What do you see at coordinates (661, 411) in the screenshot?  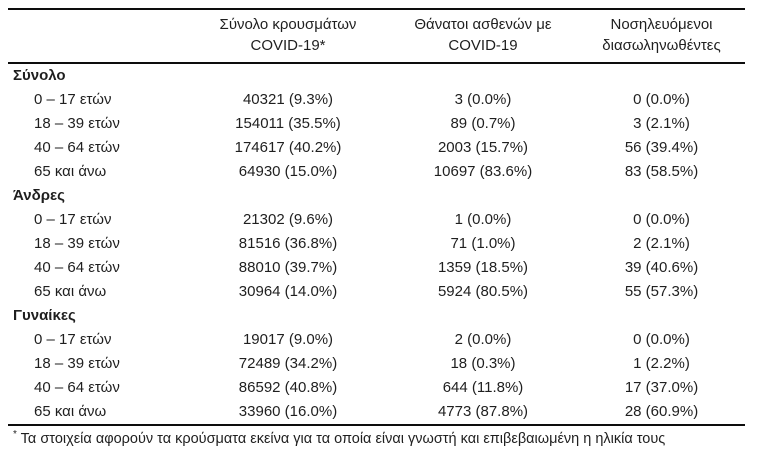 I see `intubated-cell: 28 (60.9%)` at bounding box center [661, 411].